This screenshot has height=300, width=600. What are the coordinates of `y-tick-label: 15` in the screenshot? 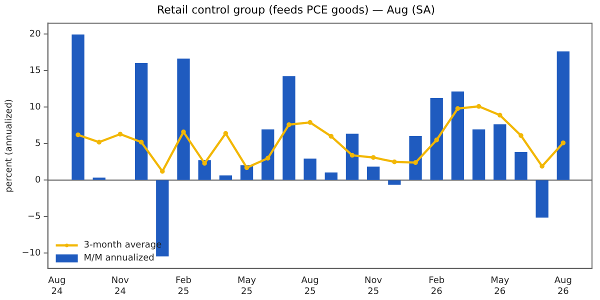 It's located at (35, 71).